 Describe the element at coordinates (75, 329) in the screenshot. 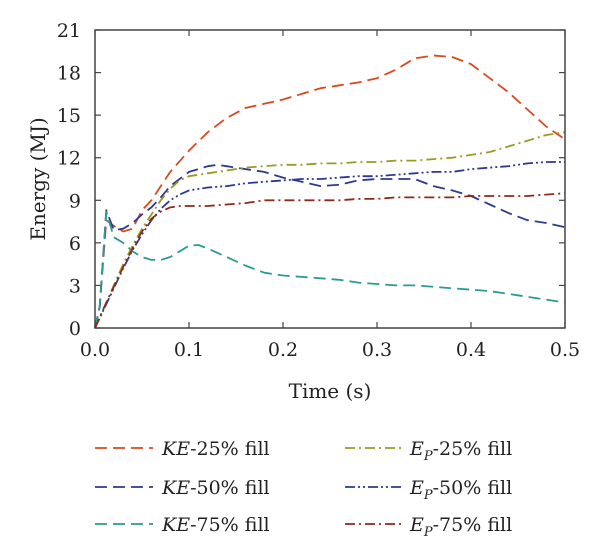

I see `y-tick-label: 0` at that location.